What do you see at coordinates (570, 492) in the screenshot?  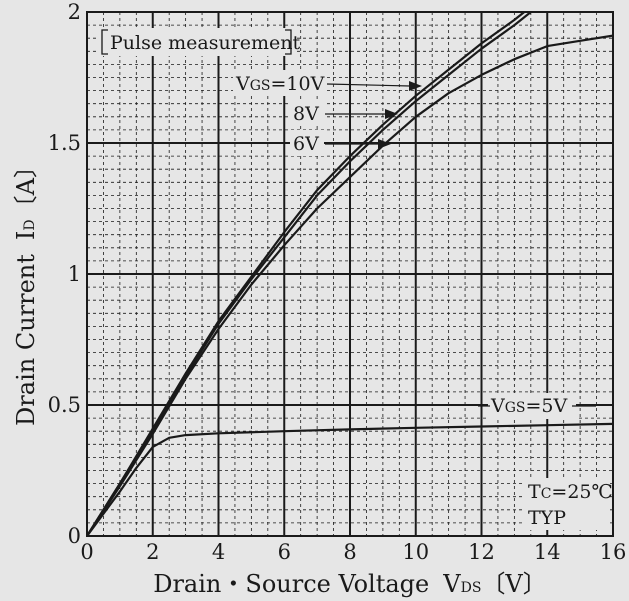 I see `tc-label: TC=25℃` at bounding box center [570, 492].